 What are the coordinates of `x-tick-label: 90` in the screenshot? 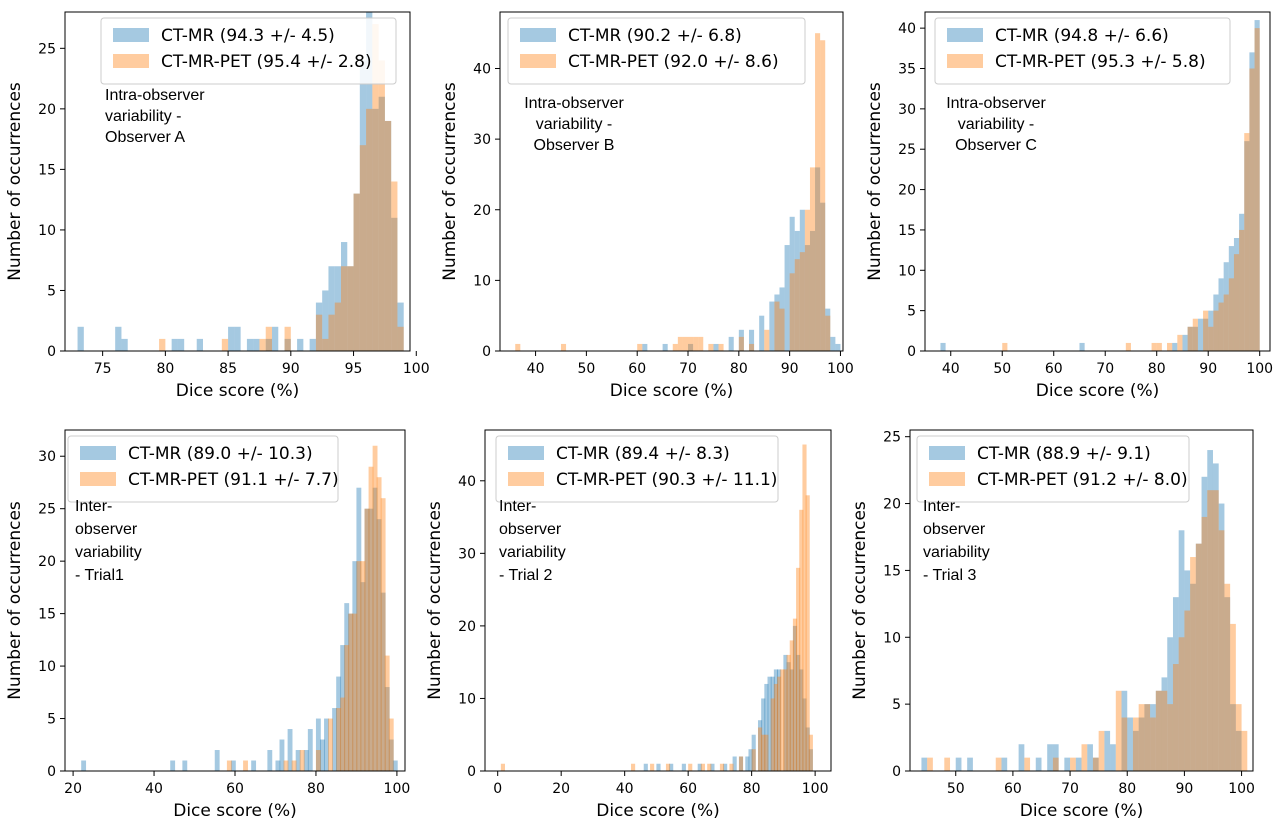 It's located at (1184, 789).